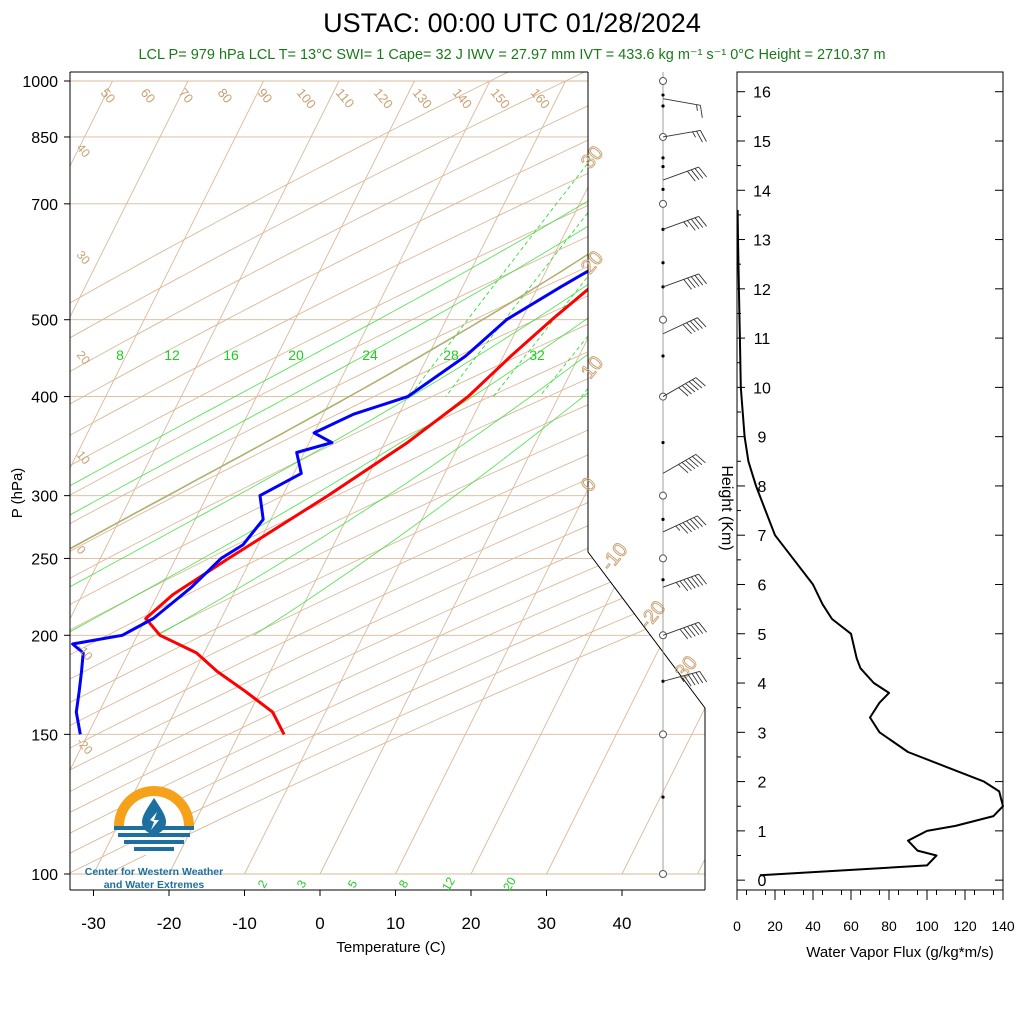 The image size is (1024, 1024). What do you see at coordinates (154, 872) in the screenshot?
I see `logo-org-line1: Center for Western Weather` at bounding box center [154, 872].